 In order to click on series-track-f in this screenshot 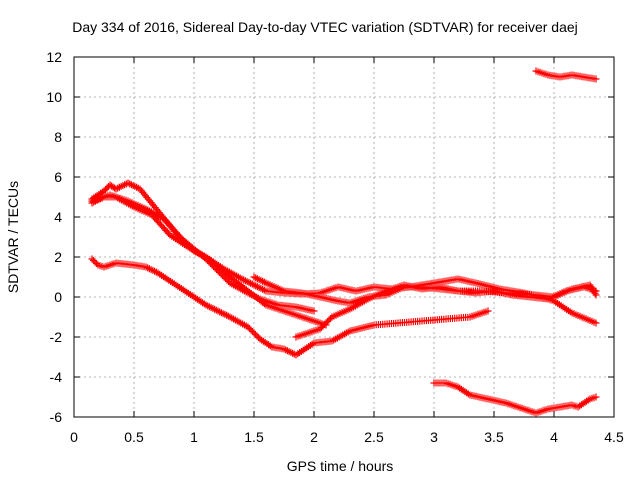, I will do `click(446, 311)`.